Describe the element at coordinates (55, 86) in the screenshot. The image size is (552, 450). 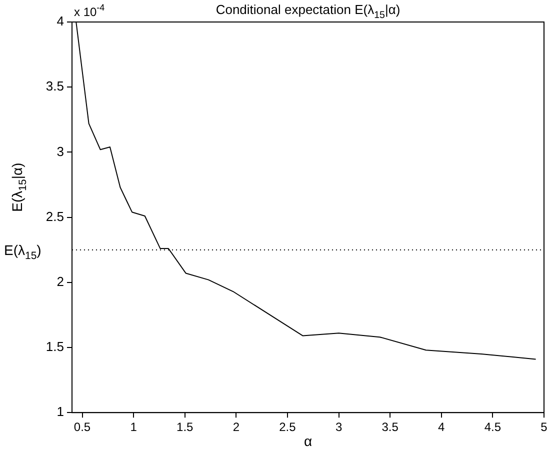
I see `y-tick-label: 3.5` at that location.